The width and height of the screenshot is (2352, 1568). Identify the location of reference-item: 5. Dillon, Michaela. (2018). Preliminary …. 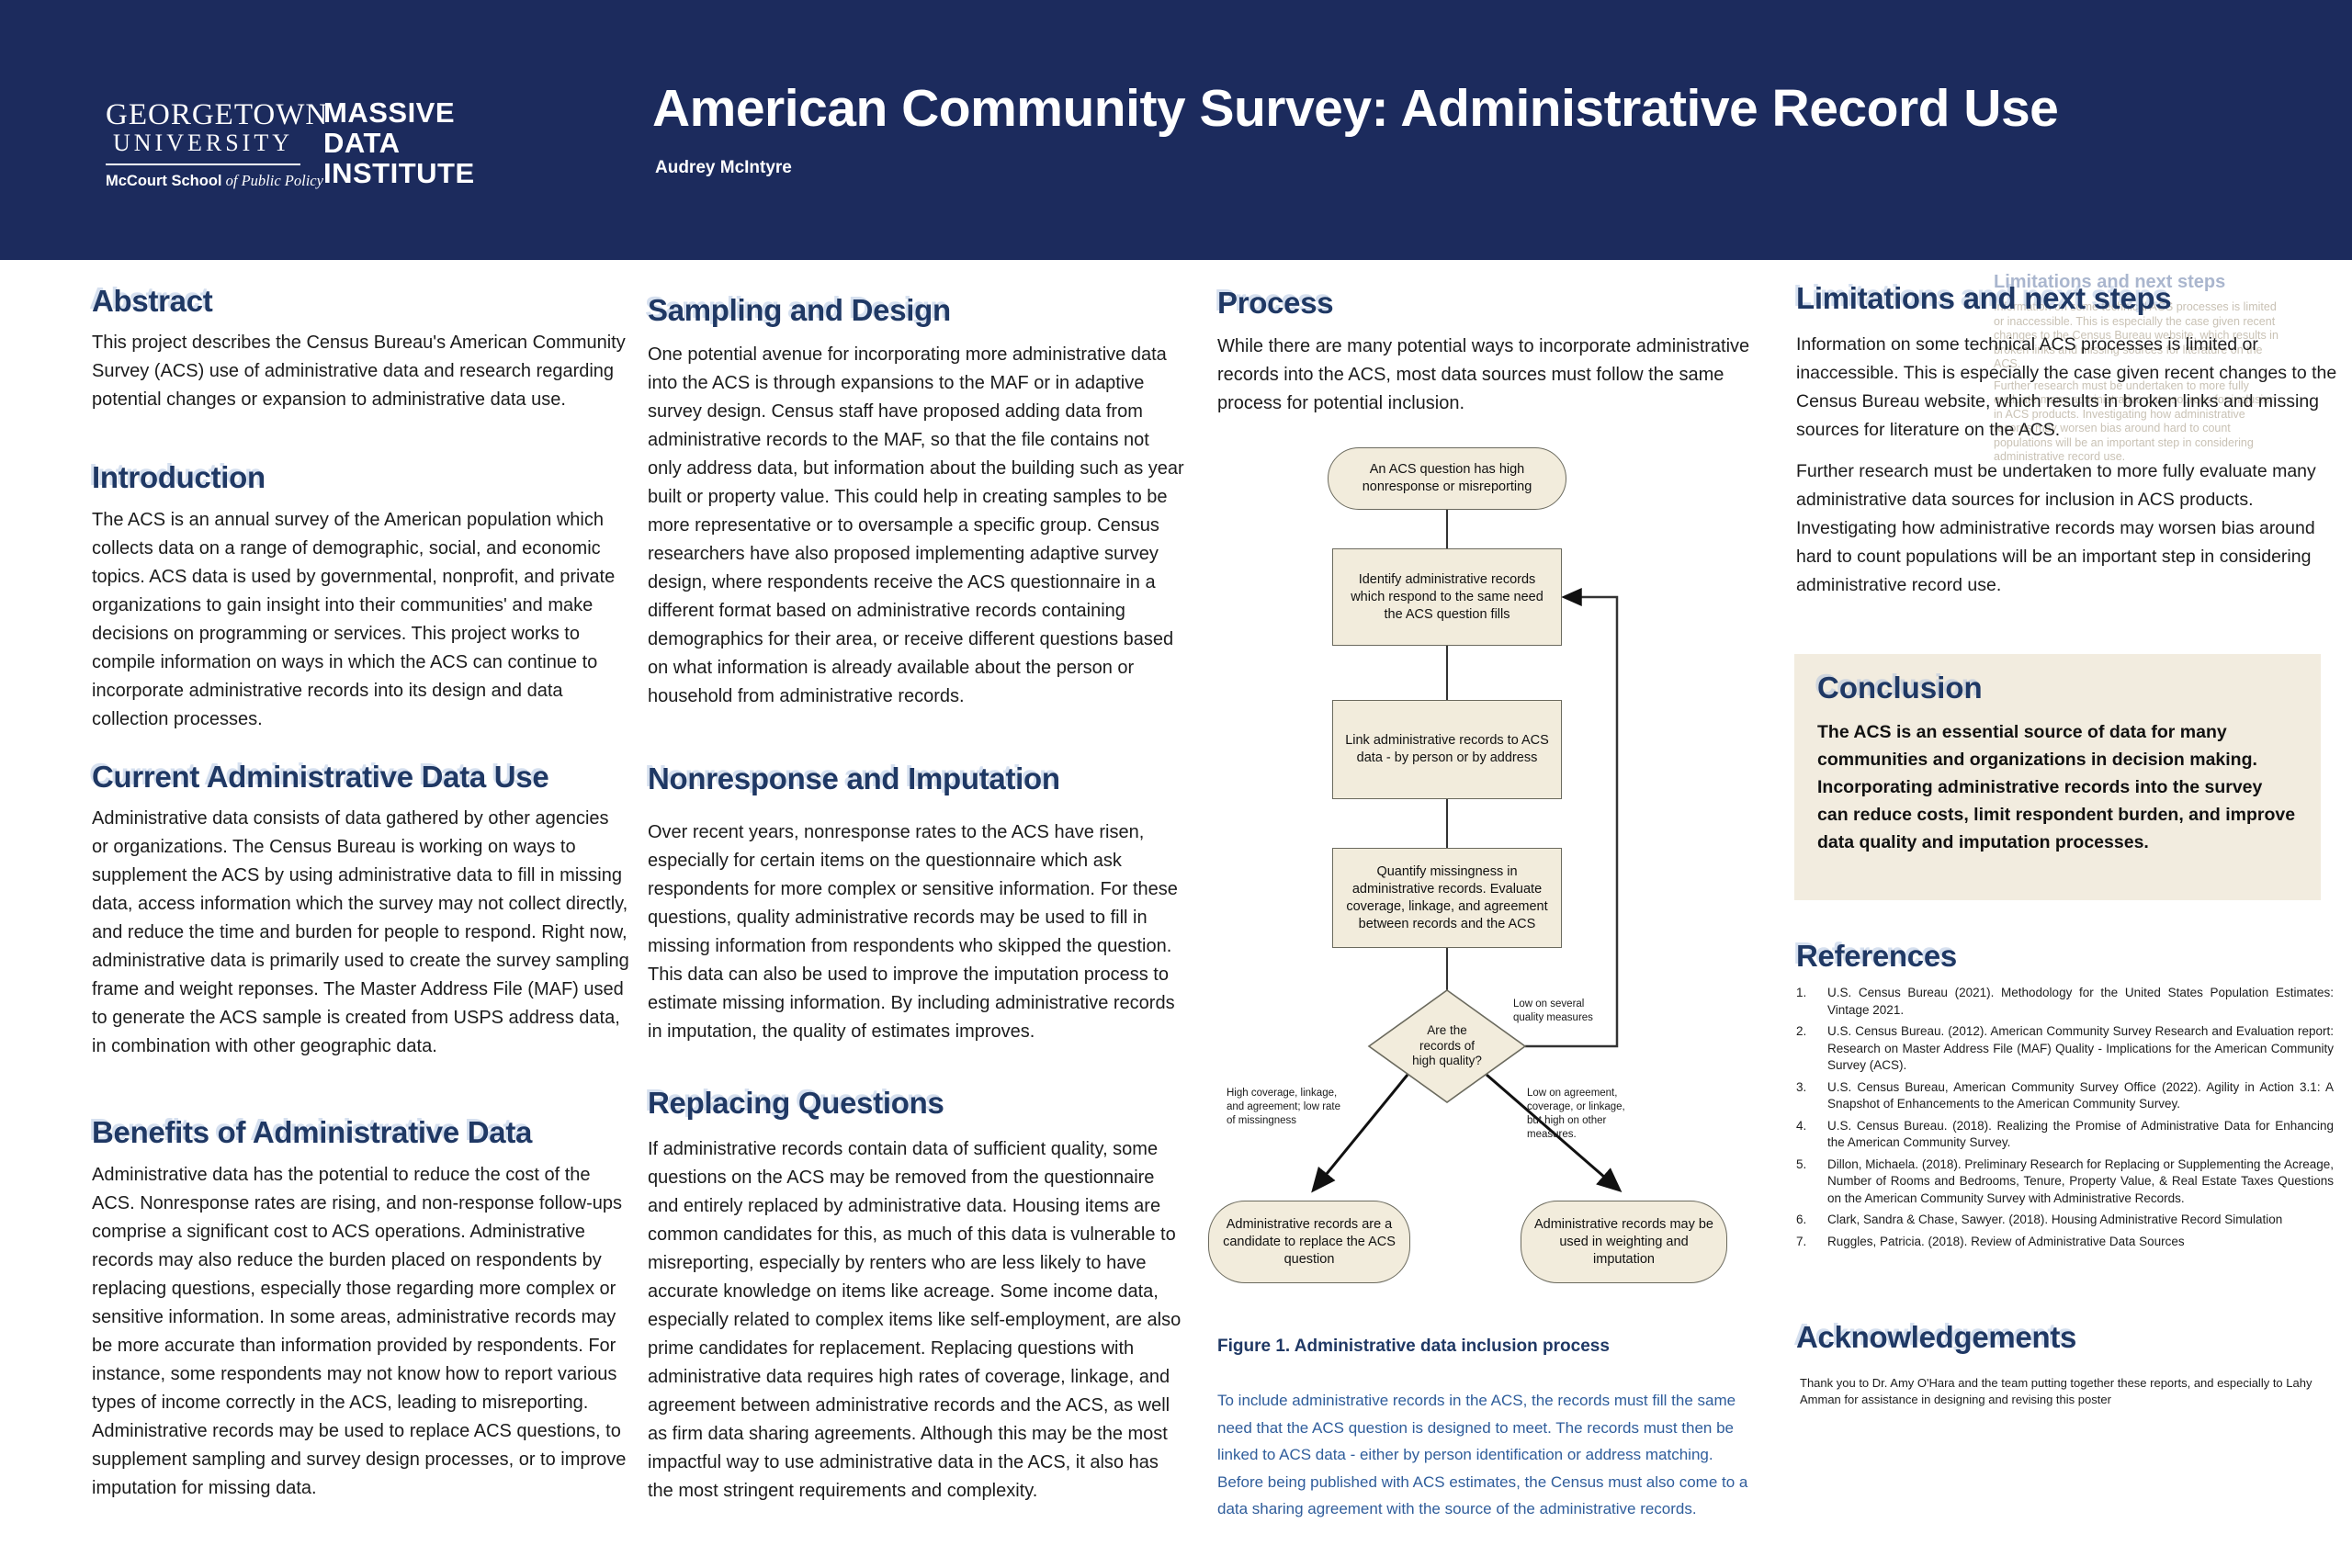
(2065, 1182).